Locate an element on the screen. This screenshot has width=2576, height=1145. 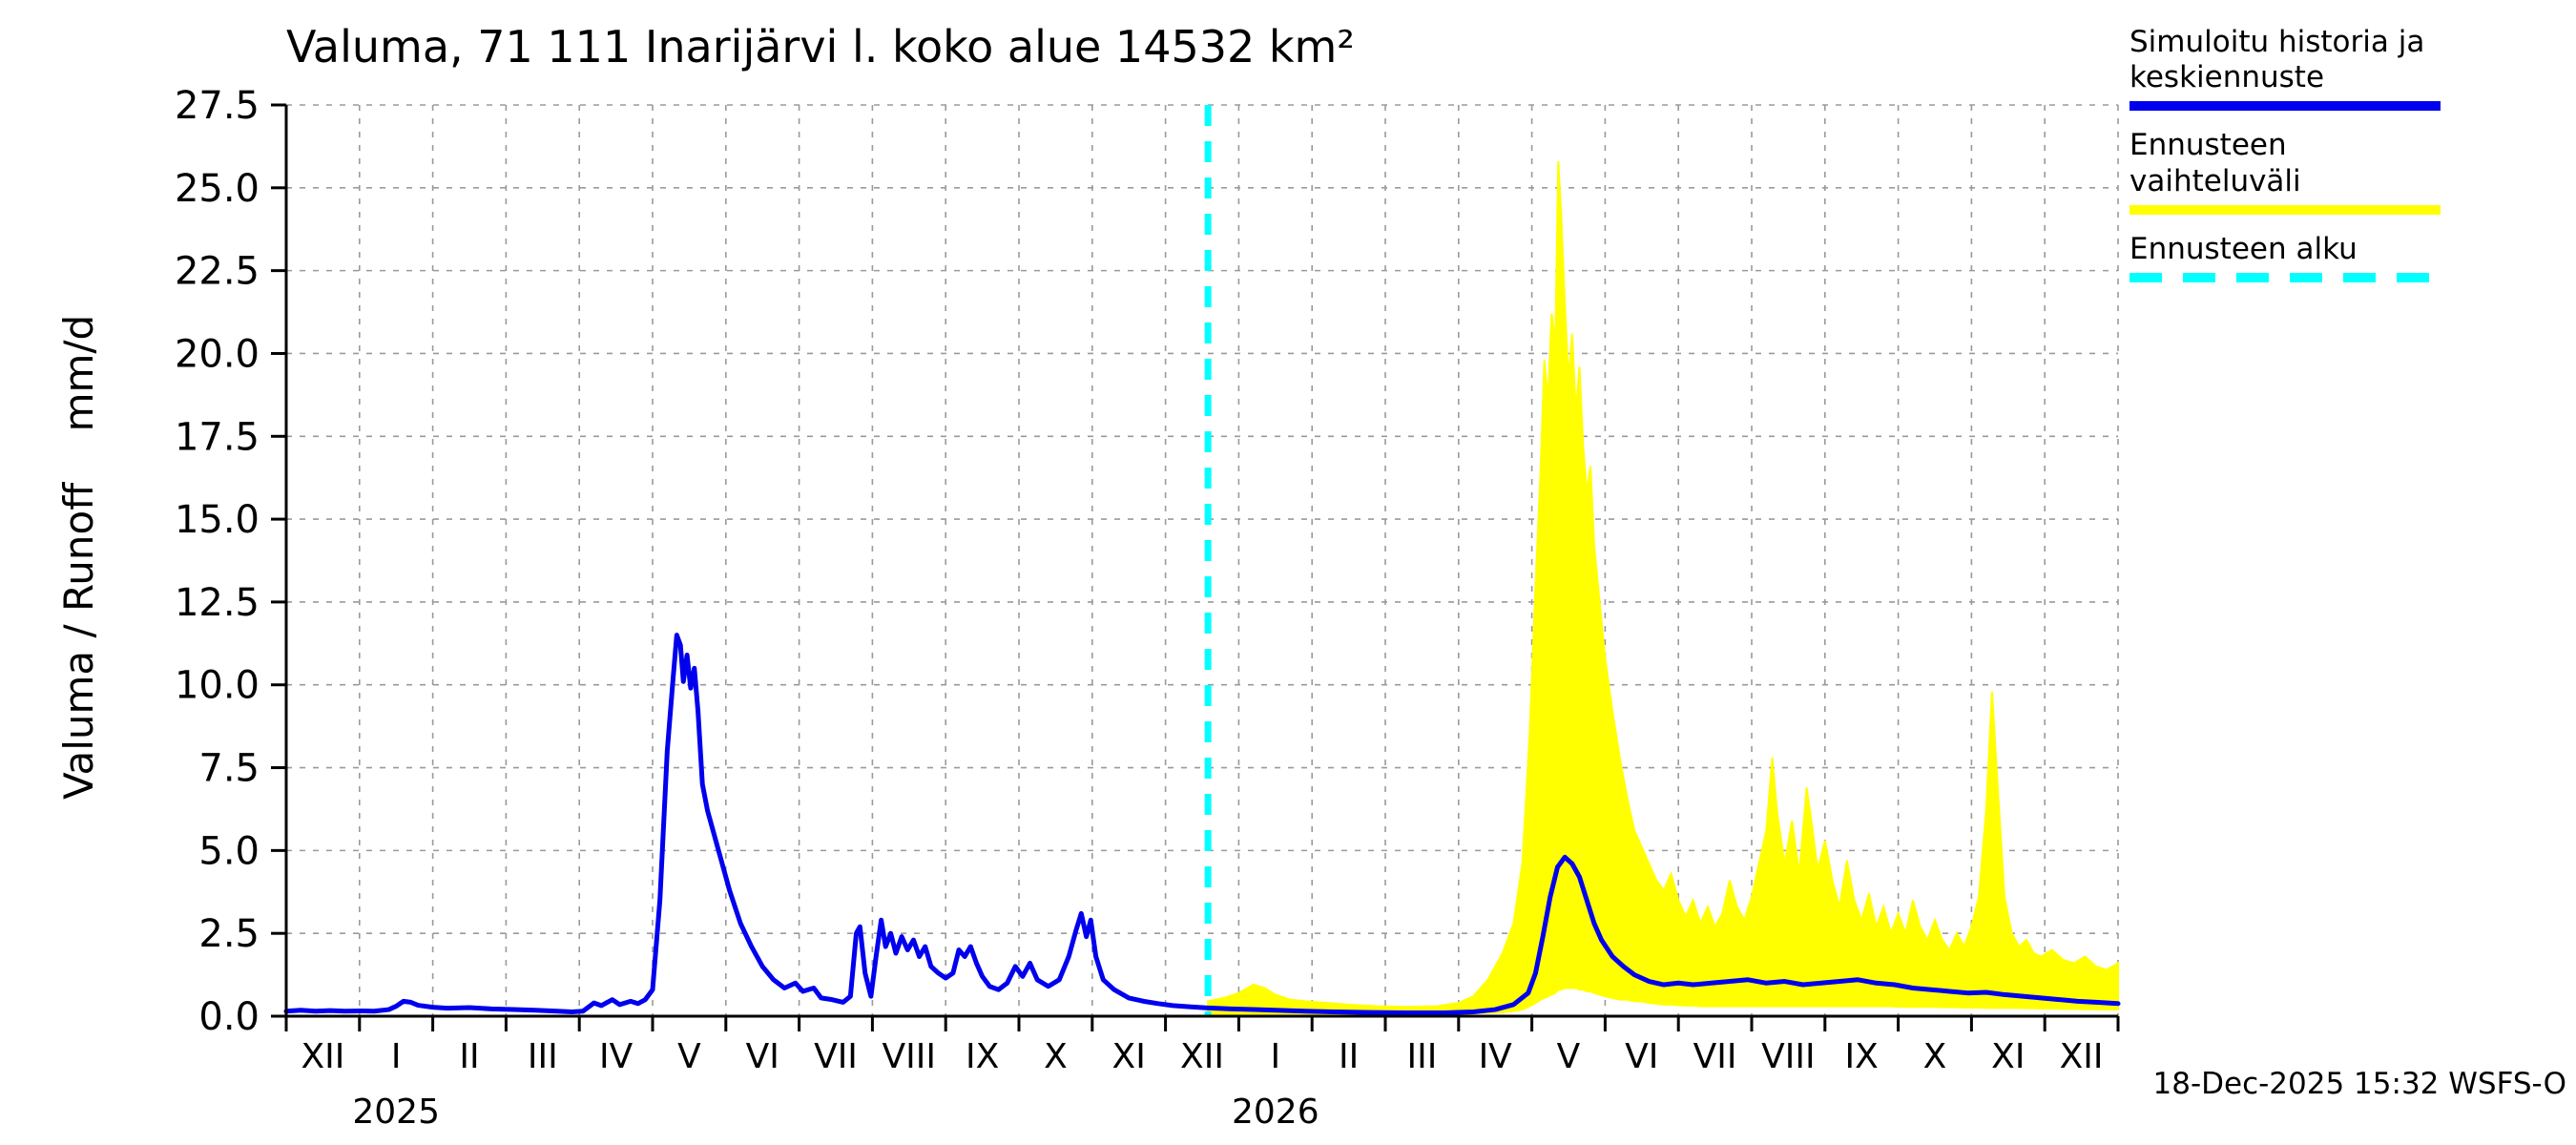
legend-item-history-mean: Simuloitu historia ja keskiennuste is located at coordinates (2289, 69).